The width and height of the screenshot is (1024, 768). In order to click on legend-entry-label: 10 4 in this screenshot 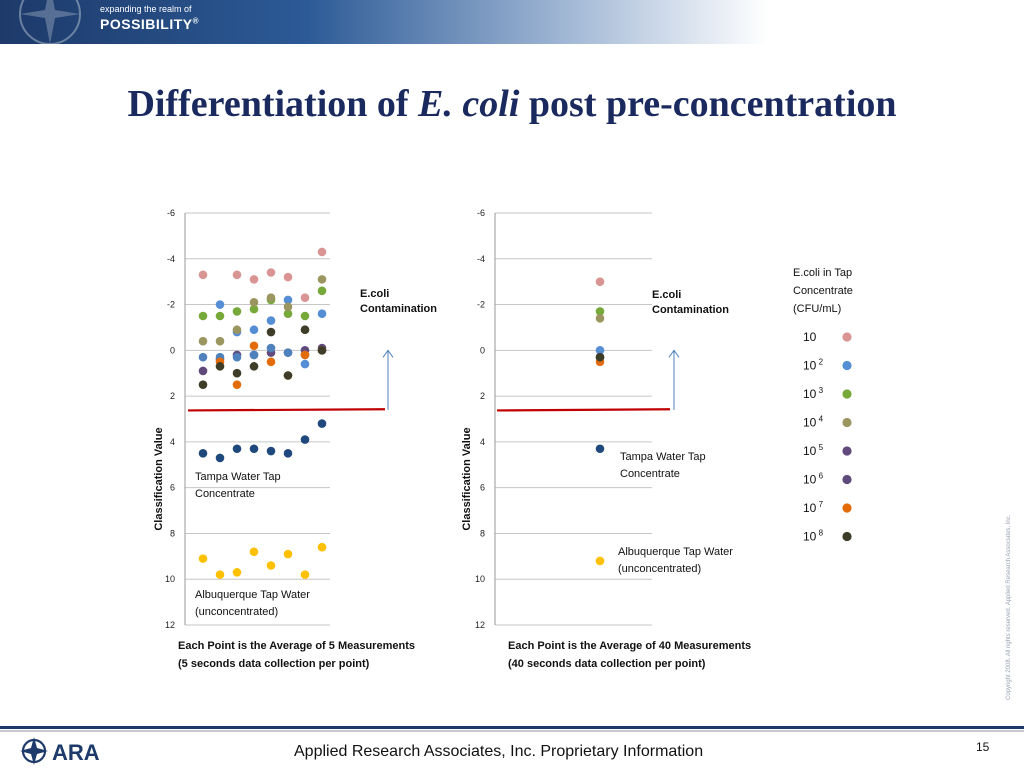, I will do `click(813, 422)`.